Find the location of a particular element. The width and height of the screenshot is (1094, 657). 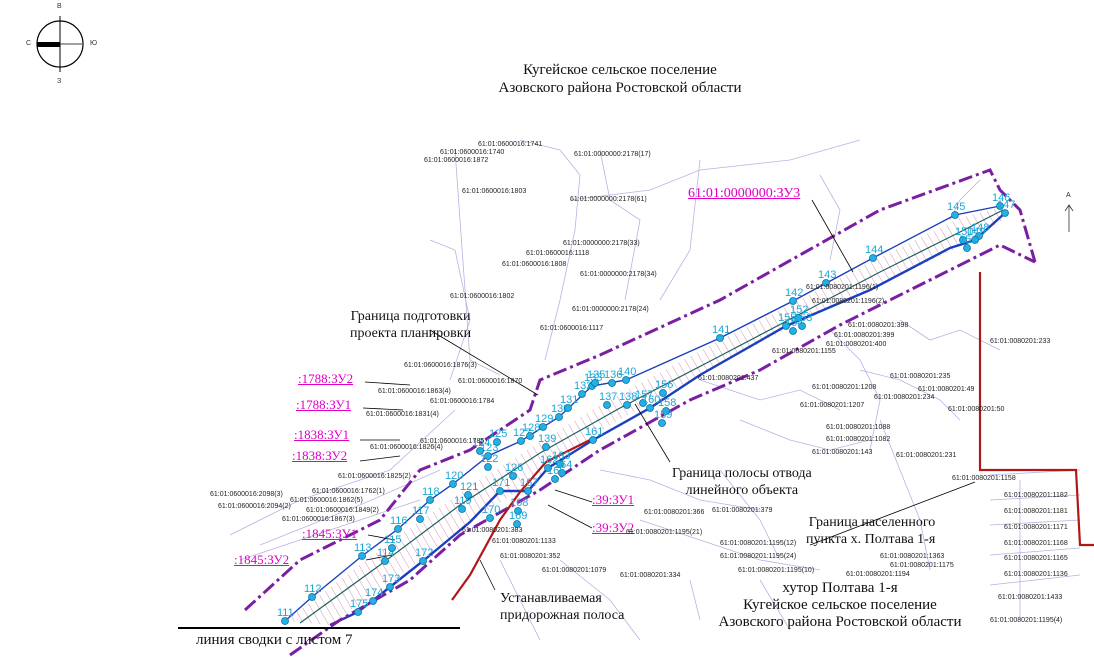

cadastral-label: 61:01:0080201:437 is located at coordinates (728, 378).